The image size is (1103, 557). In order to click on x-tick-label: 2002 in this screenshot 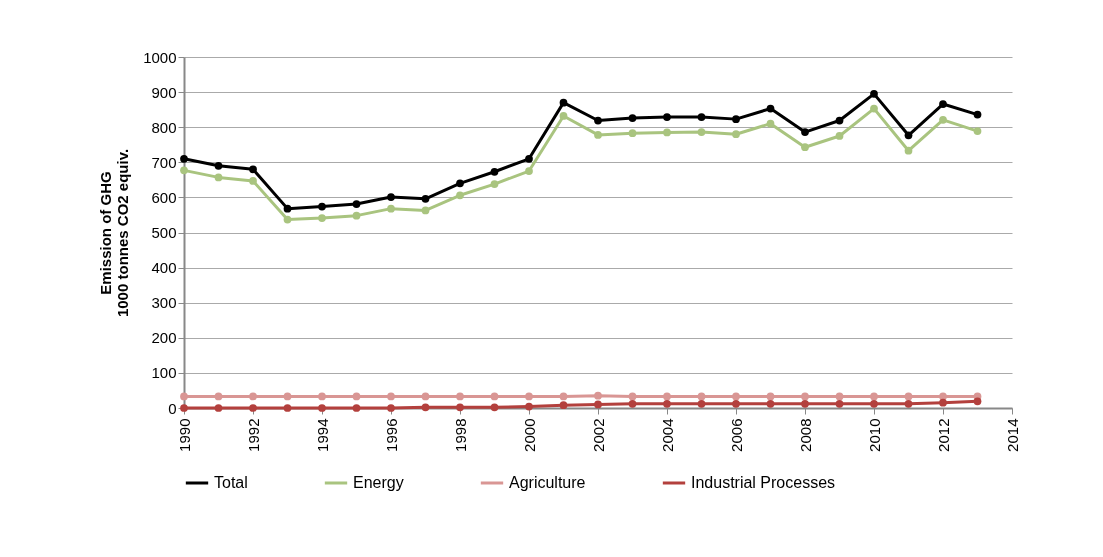, I will do `click(598, 435)`.